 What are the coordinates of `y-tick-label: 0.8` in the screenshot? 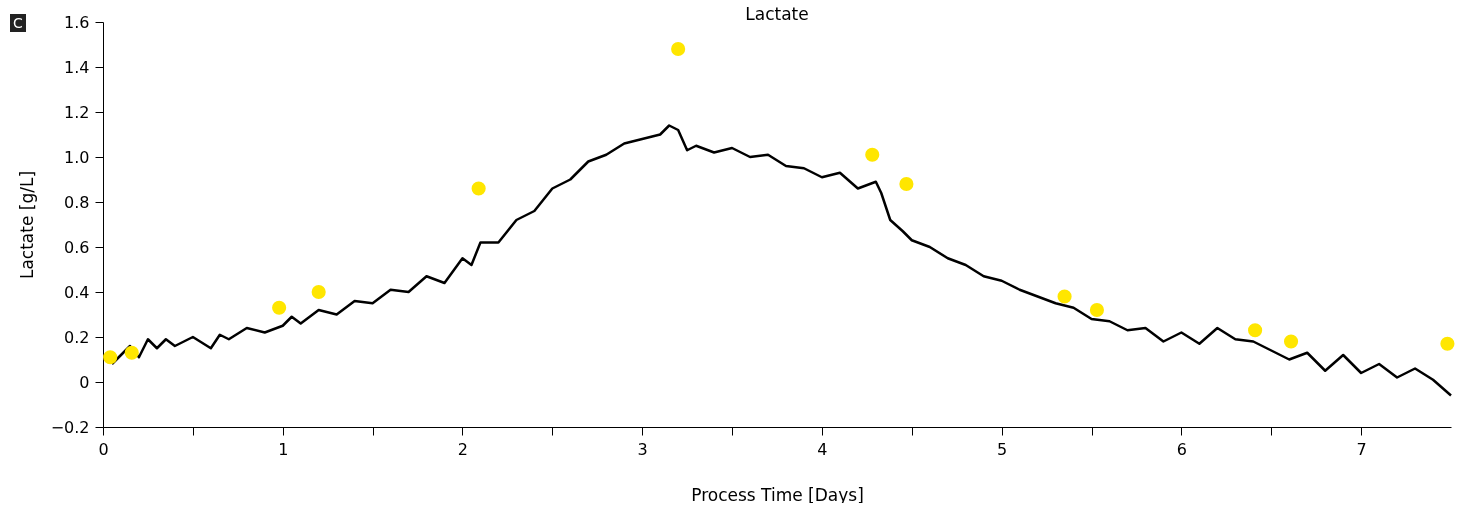 It's located at (77, 202).